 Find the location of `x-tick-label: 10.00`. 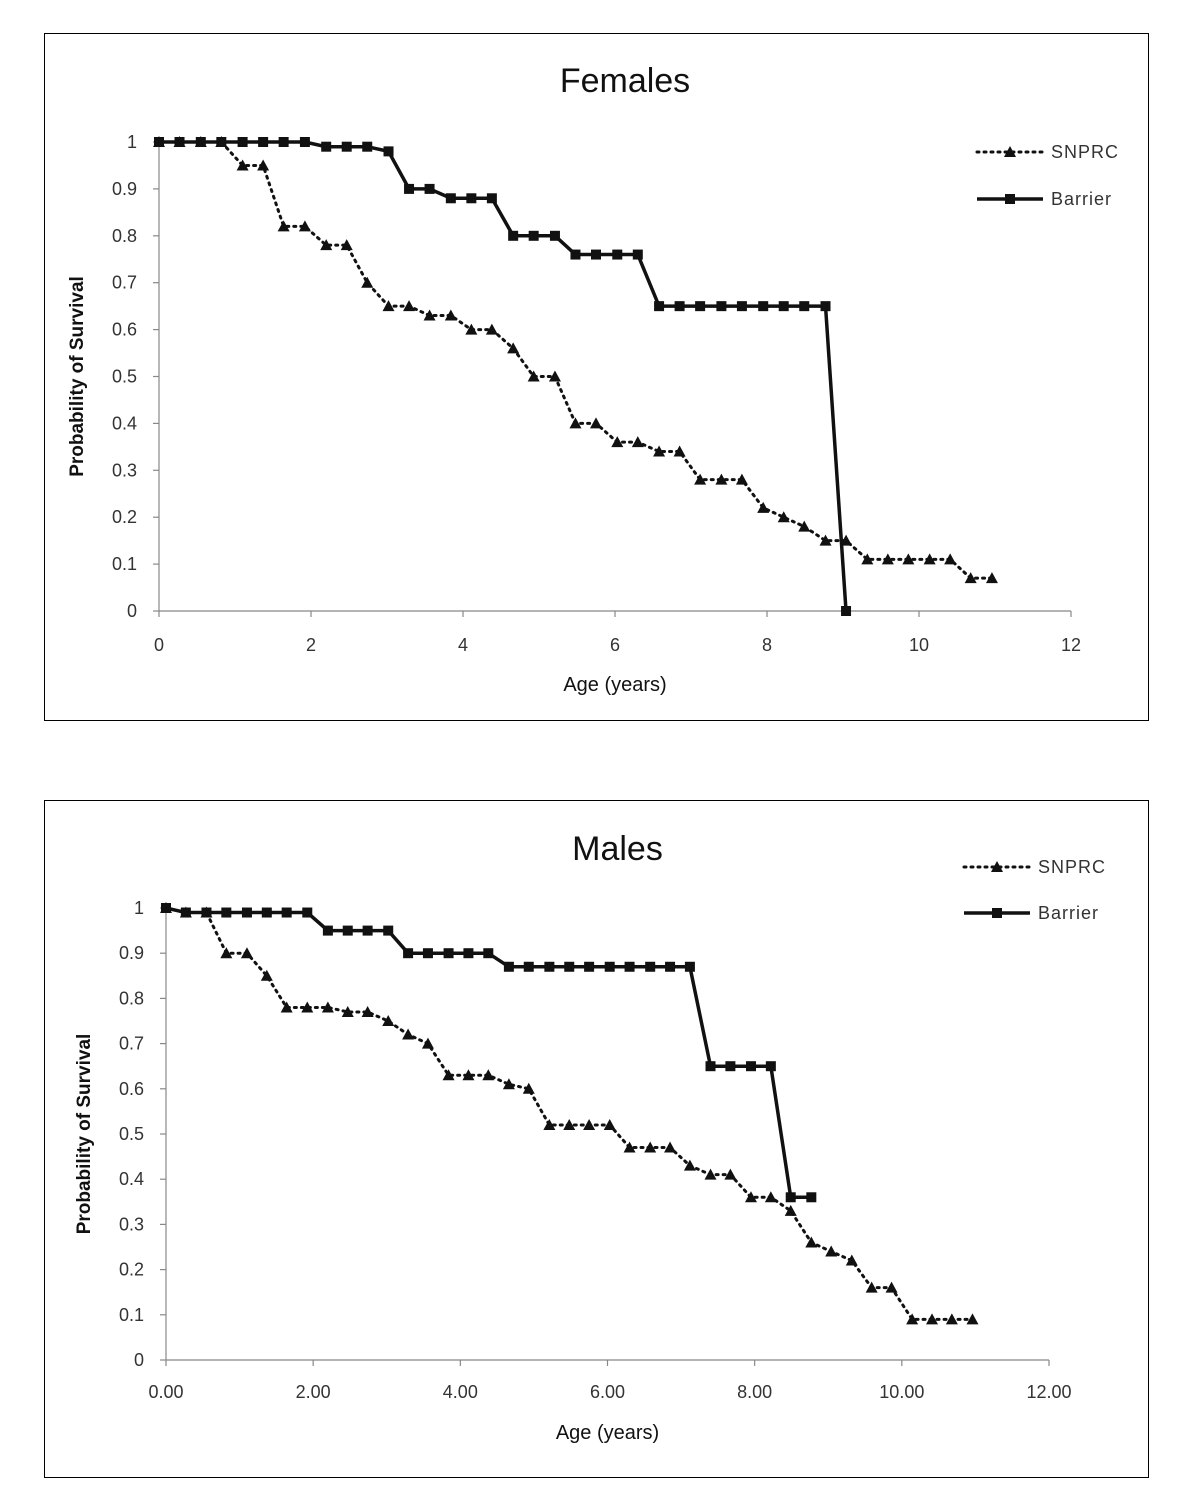

x-tick-label: 10.00 is located at coordinates (901, 1392).